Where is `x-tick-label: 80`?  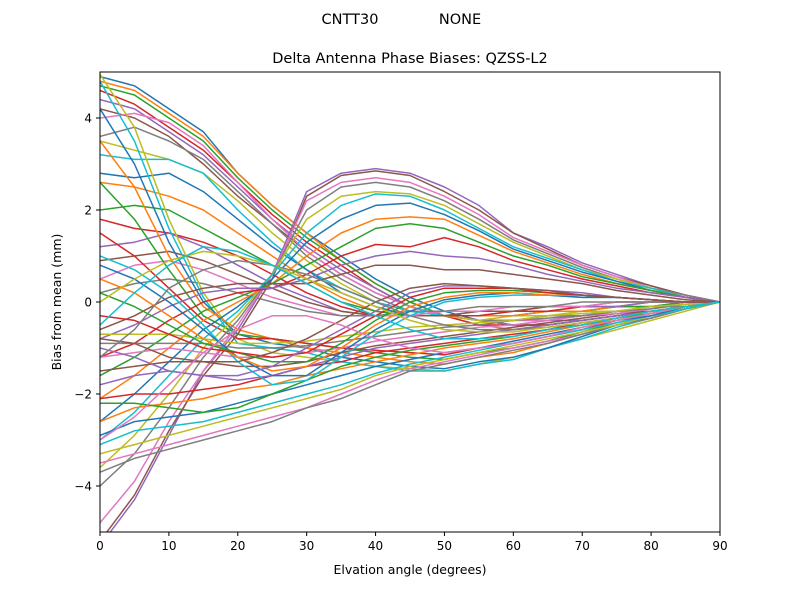 x-tick-label: 80 is located at coordinates (650, 546).